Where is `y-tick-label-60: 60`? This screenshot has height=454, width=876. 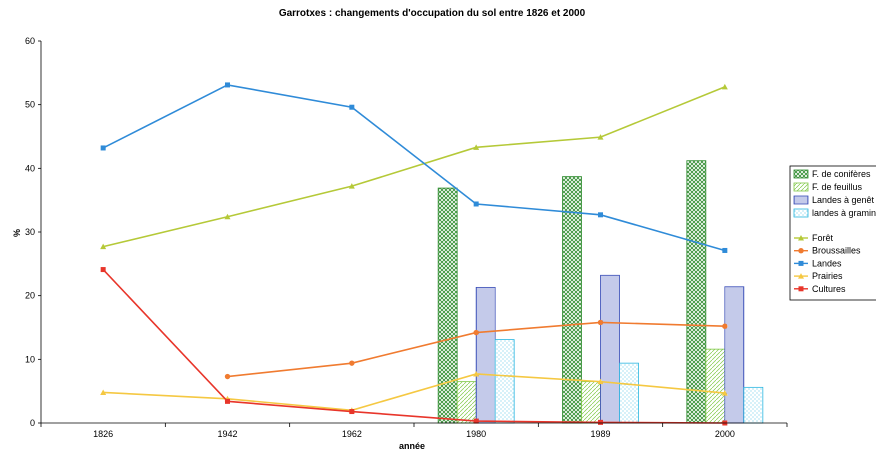
y-tick-label-60: 60 is located at coordinates (30, 41).